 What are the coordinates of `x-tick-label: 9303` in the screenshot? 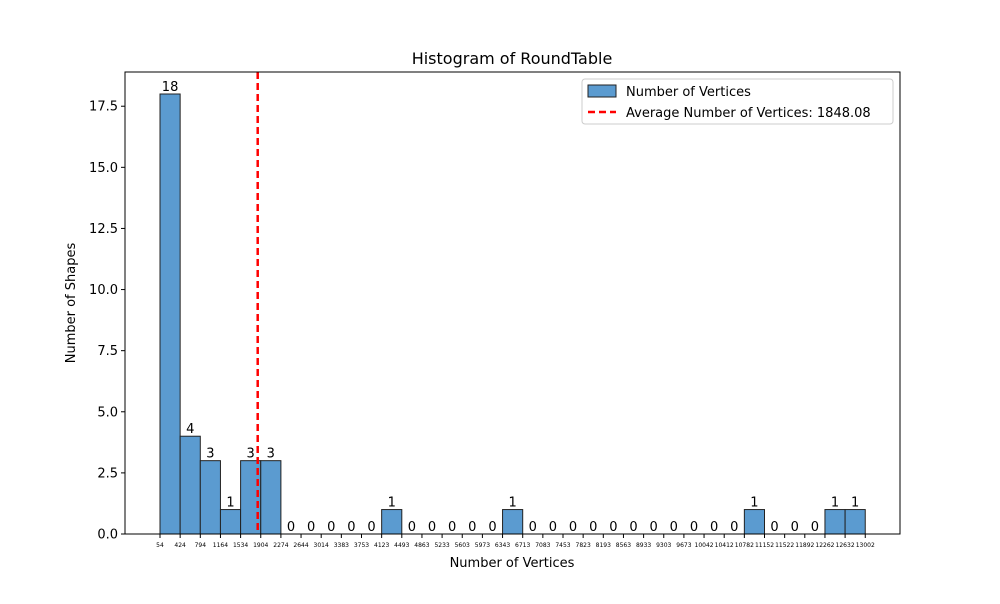 It's located at (663, 545).